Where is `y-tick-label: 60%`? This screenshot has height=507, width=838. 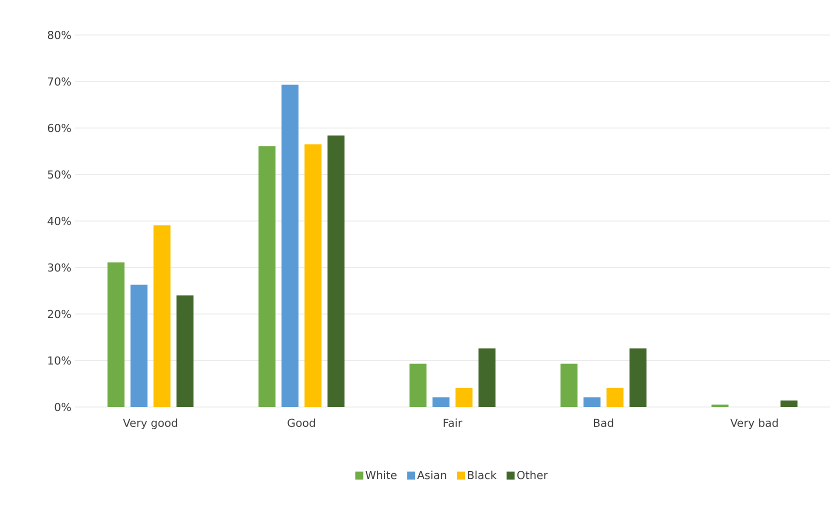
y-tick-label: 60% is located at coordinates (59, 128).